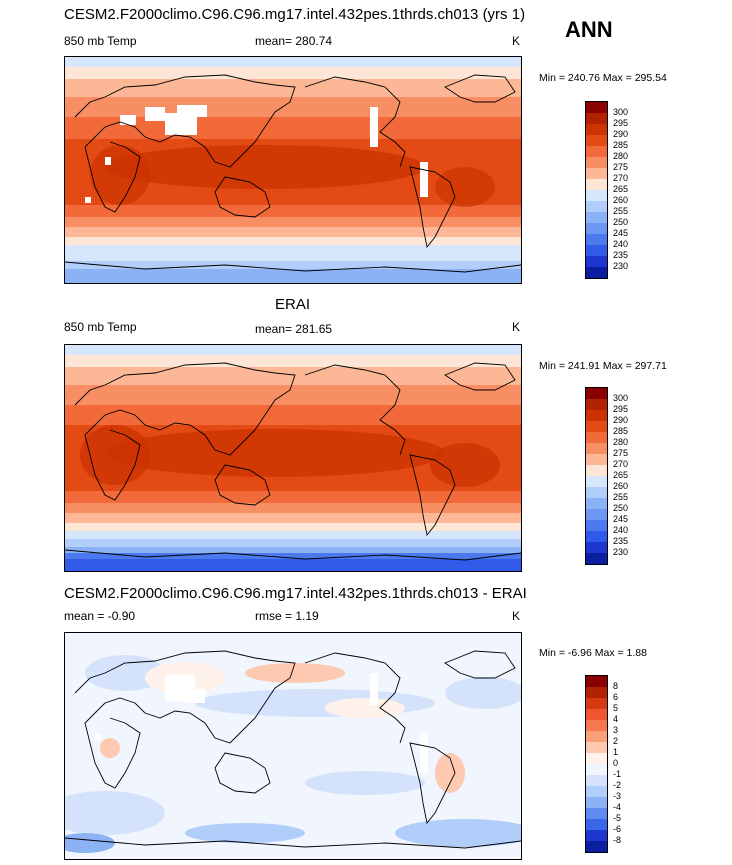 This screenshot has height=865, width=732. Describe the element at coordinates (617, 774) in the screenshot. I see `colorbar-tick-label: -1` at that location.